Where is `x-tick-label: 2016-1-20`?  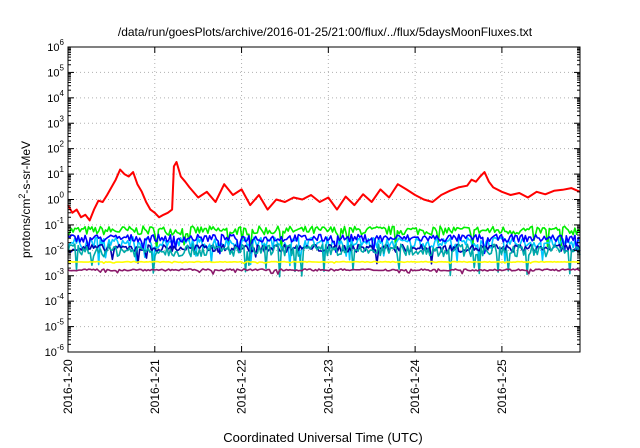 x-tick-label: 2016-1-20 is located at coordinates (68, 386).